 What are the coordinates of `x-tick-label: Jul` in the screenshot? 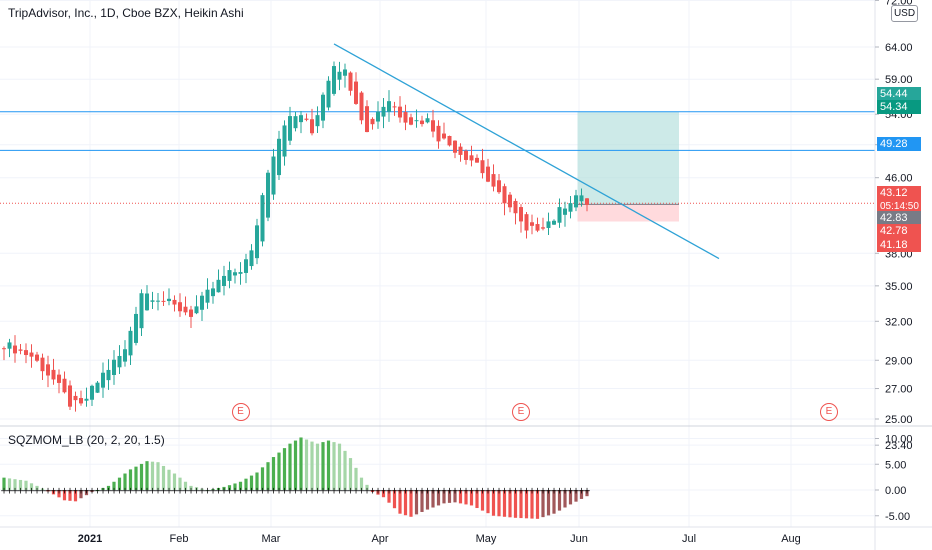 It's located at (689, 539).